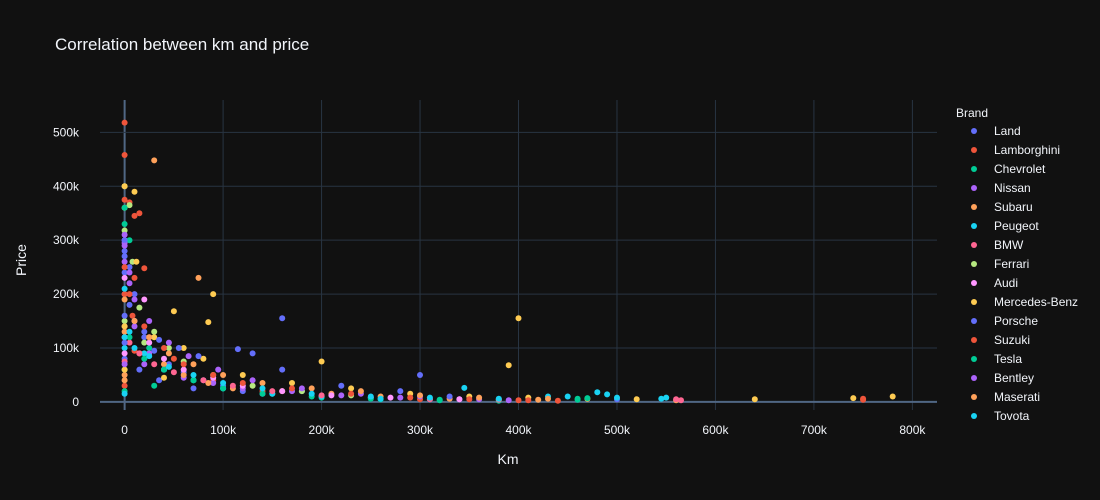  What do you see at coordinates (1002, 378) in the screenshot?
I see `legend-item: Bentley` at bounding box center [1002, 378].